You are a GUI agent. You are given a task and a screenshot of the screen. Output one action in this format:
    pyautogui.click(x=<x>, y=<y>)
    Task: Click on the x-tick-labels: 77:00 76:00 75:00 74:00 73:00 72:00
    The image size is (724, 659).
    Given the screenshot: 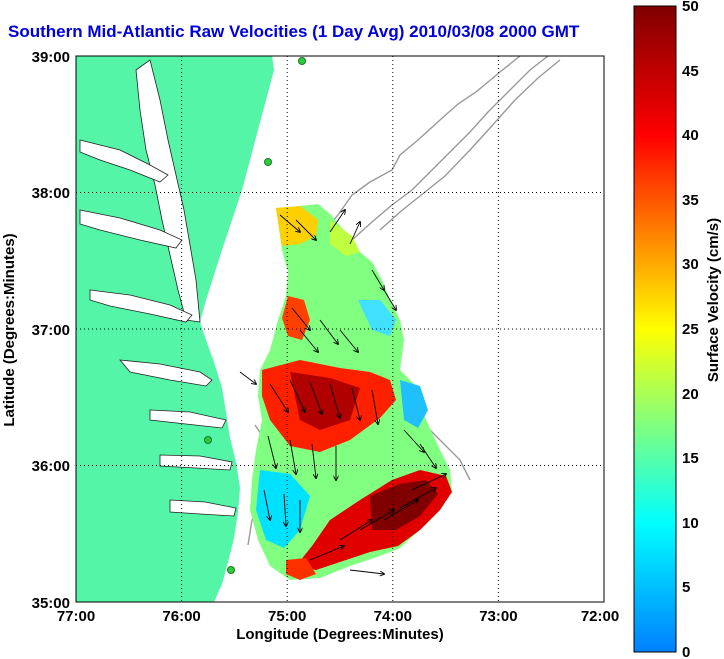 What is the action you would take?
    pyautogui.click(x=338, y=616)
    